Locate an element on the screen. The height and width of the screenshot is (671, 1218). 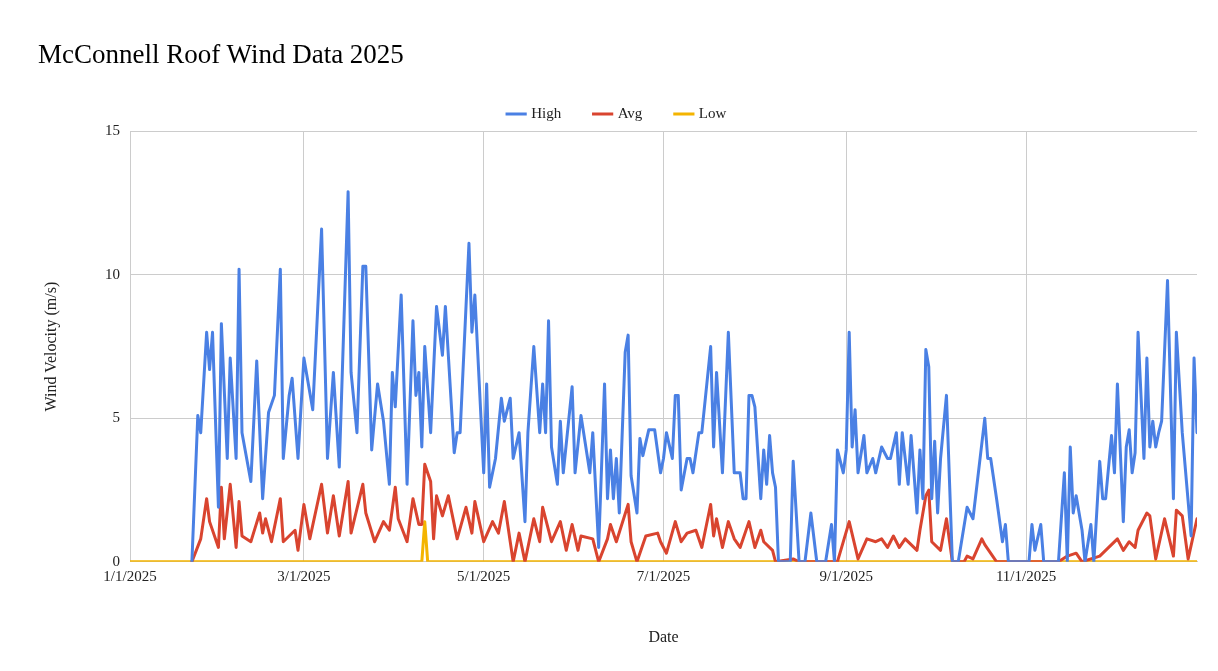
x-tick-label: 1/1/2025 is located at coordinates (130, 575).